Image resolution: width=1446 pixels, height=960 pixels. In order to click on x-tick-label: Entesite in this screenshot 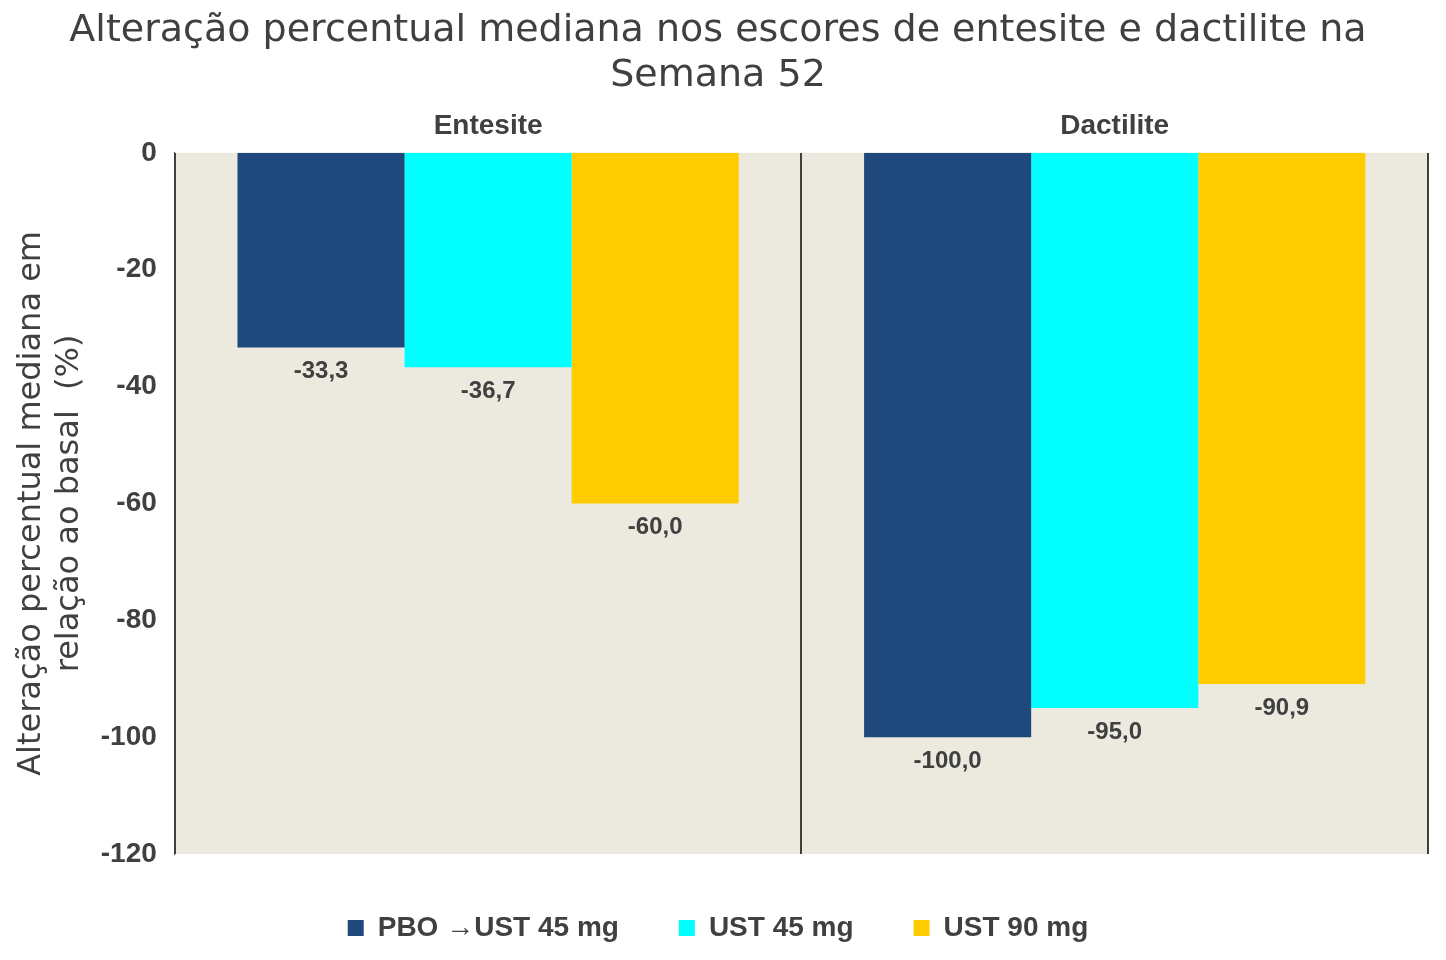, I will do `click(488, 124)`.